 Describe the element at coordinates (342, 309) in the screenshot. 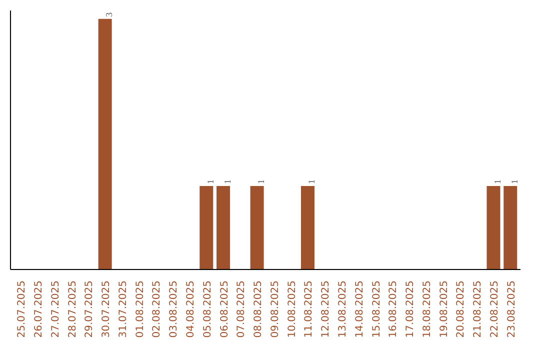

I see `x-tick-label: 13.08.2025` at that location.